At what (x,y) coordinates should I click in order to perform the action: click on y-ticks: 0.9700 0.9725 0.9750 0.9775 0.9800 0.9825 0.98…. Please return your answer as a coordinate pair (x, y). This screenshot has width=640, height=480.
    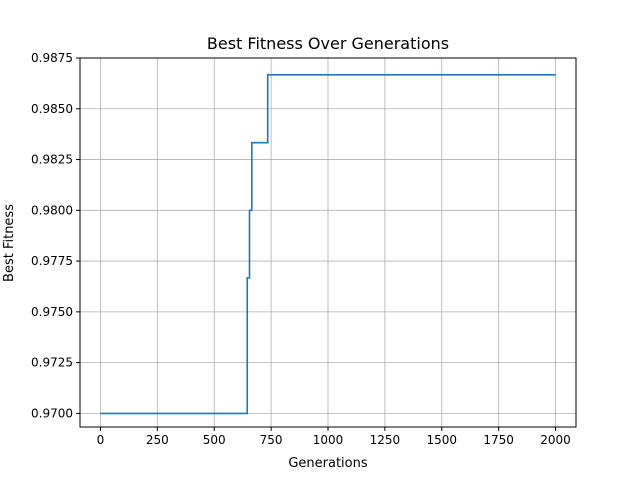
    Looking at the image, I should click on (55, 235).